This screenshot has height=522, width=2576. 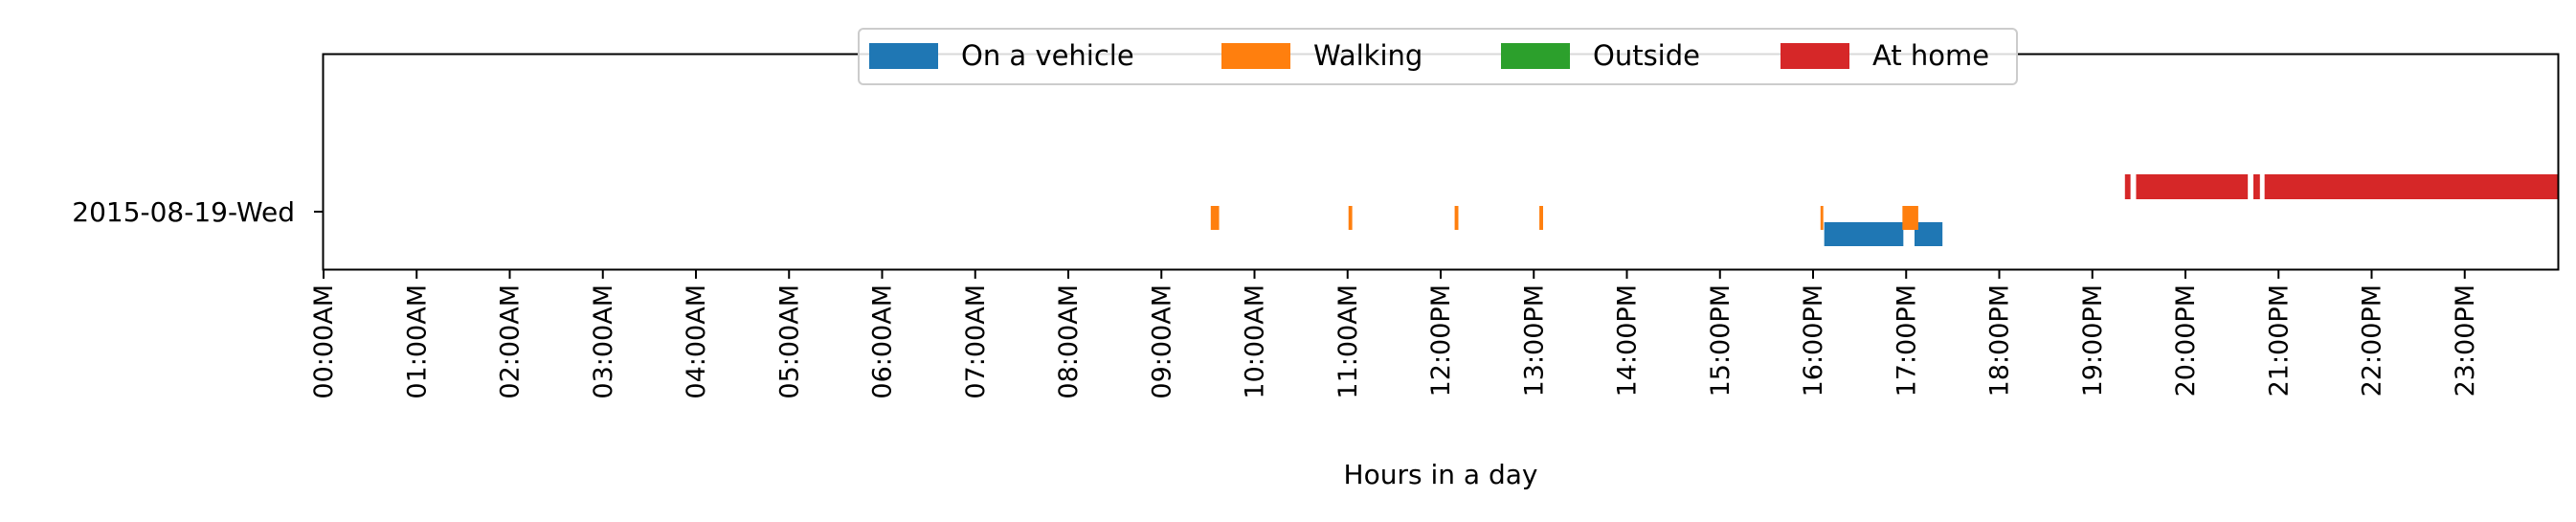 I want to click on x-tick-label-7: 07:00AM, so click(x=976, y=341).